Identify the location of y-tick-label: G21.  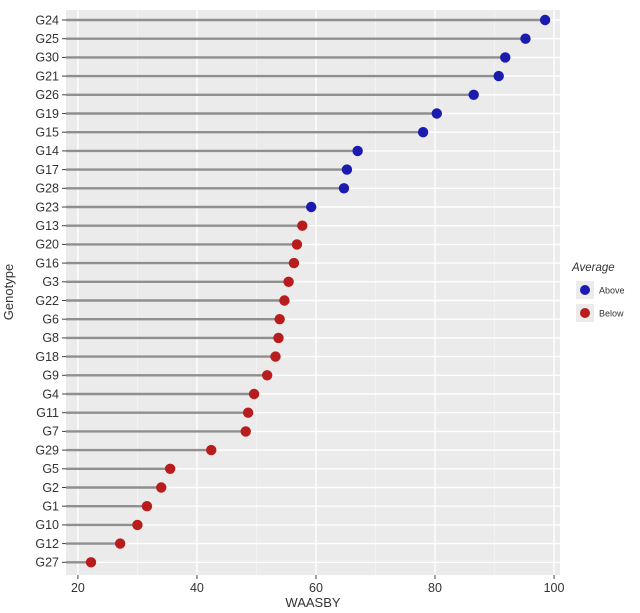
(47, 76).